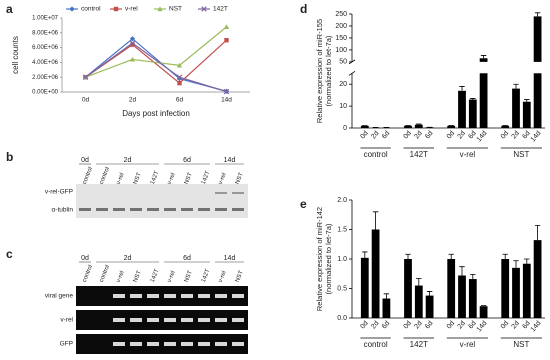 The width and height of the screenshot is (550, 360). What do you see at coordinates (45, 48) in the screenshot?
I see `y-tick-label: 6.00E+06` at bounding box center [45, 48].